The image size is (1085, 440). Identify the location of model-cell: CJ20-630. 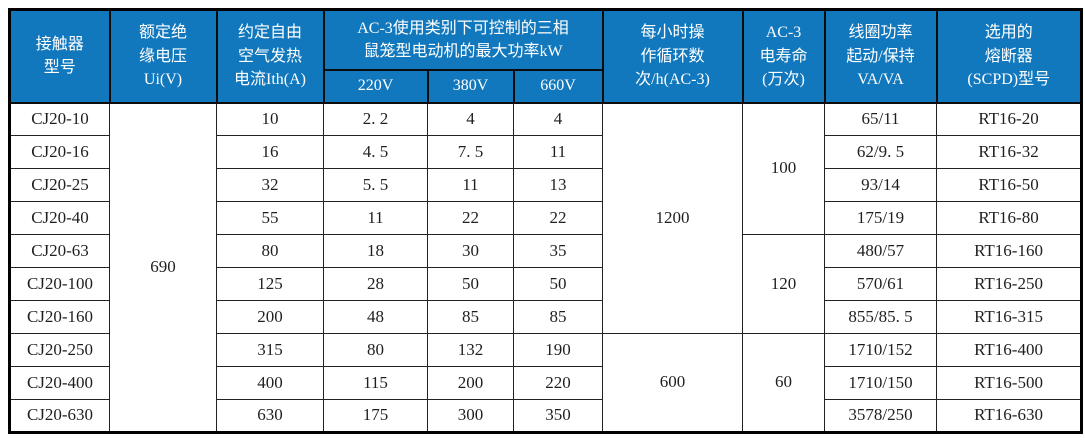
(59, 416).